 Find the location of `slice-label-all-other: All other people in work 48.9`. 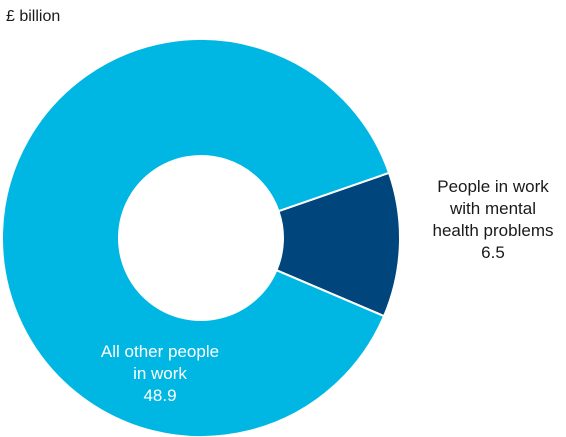

slice-label-all-other: All other people in work 48.9 is located at coordinates (160, 374).